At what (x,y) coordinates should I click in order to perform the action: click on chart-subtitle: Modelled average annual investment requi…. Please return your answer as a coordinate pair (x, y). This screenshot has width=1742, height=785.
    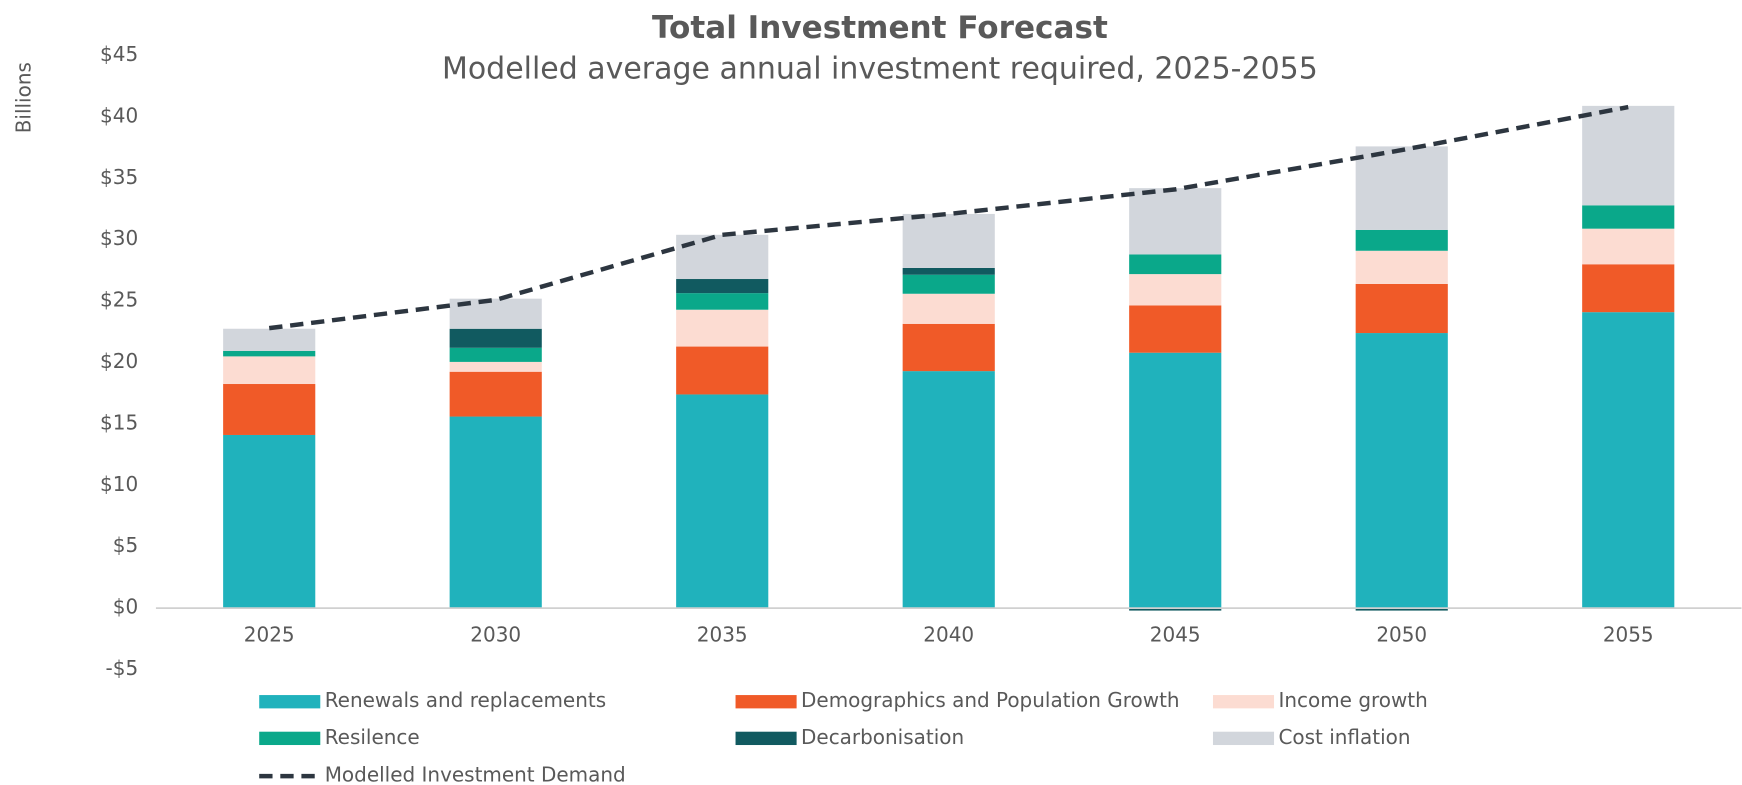
    Looking at the image, I should click on (880, 68).